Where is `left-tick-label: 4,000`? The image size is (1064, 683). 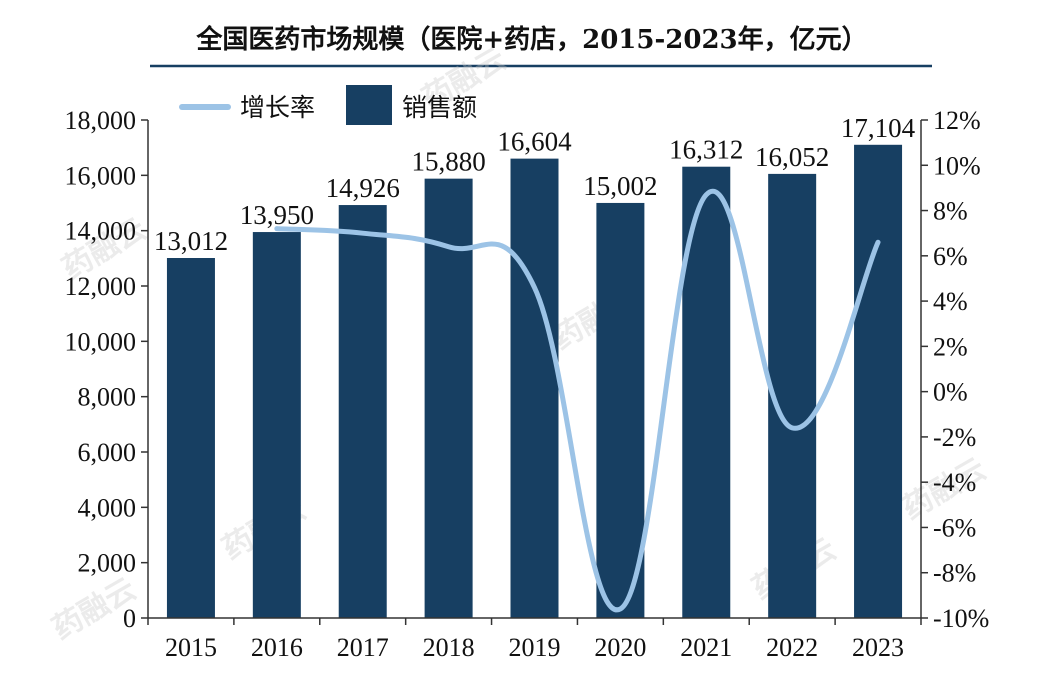 left-tick-label: 4,000 is located at coordinates (107, 507).